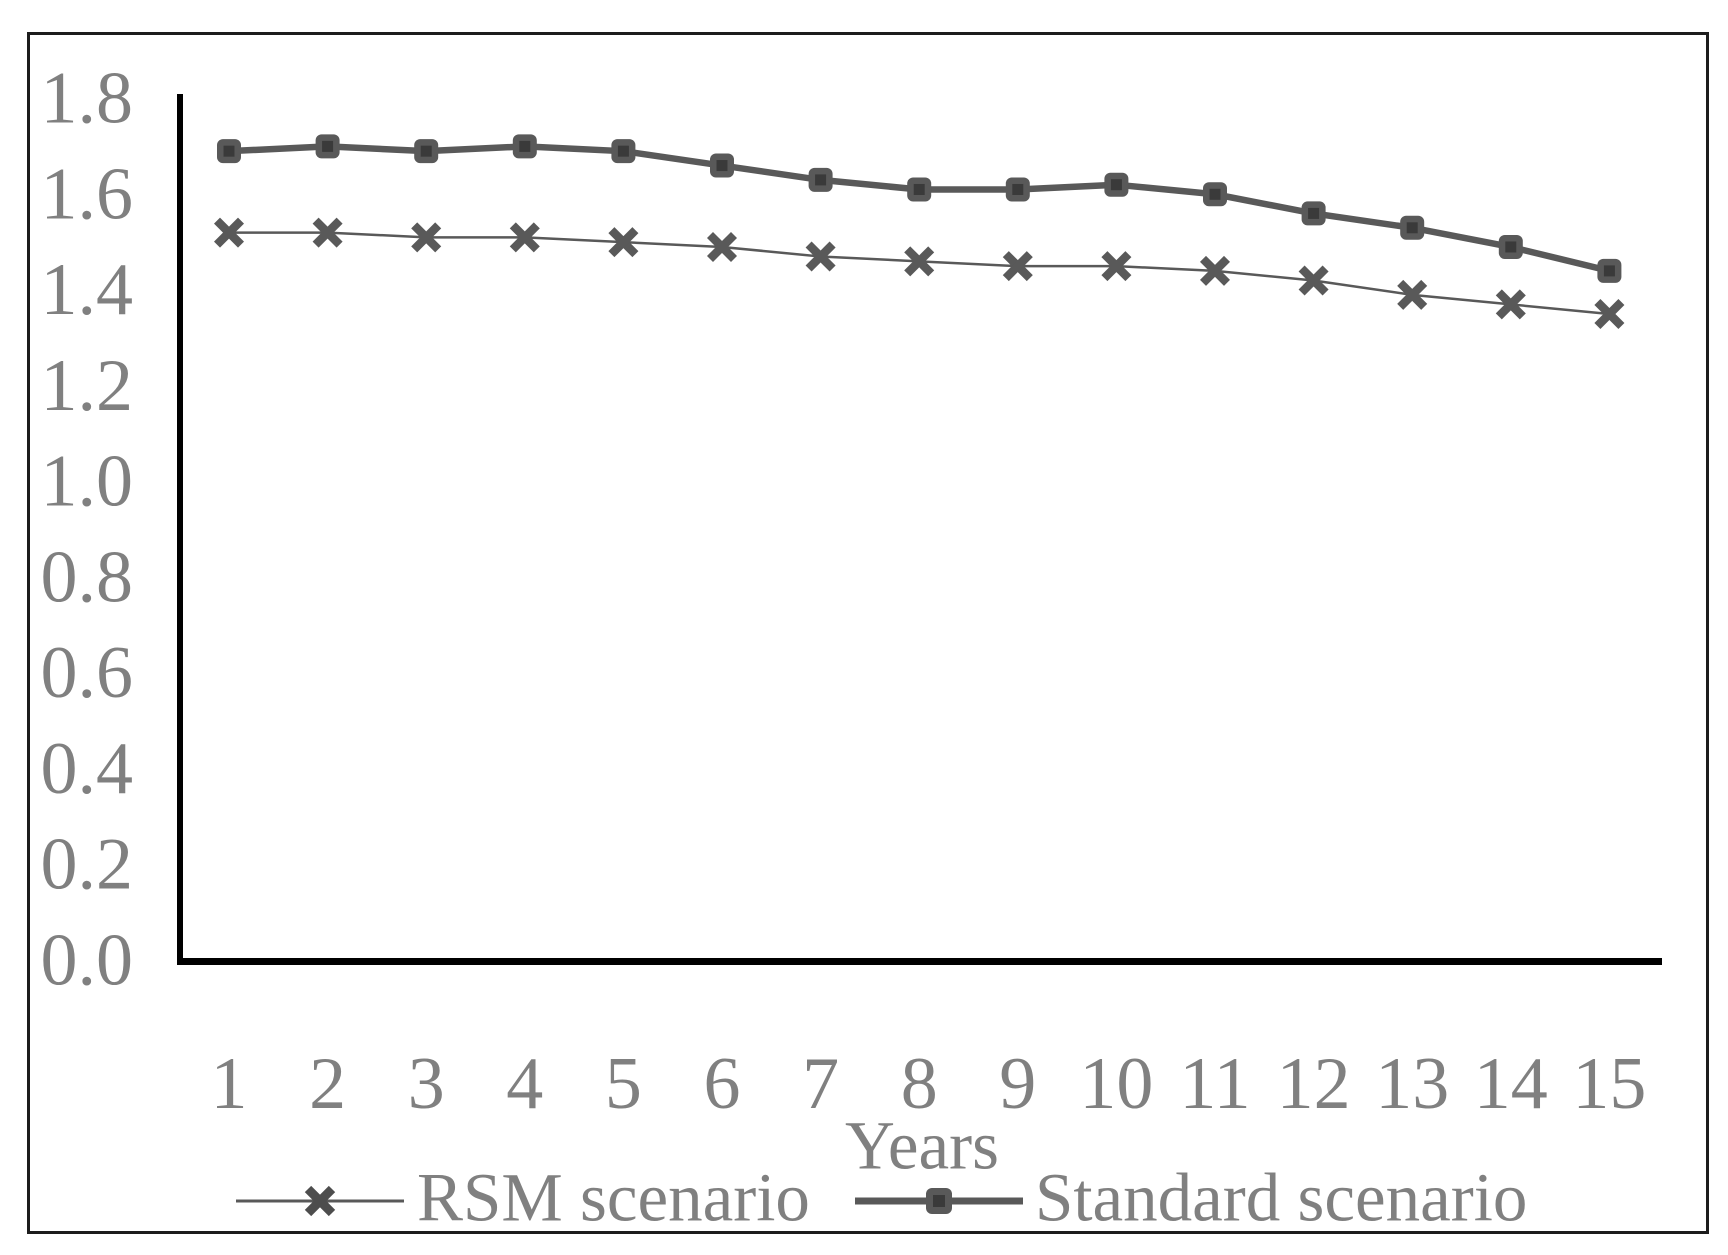  I want to click on x-tick-label: 11, so click(1214, 1084).